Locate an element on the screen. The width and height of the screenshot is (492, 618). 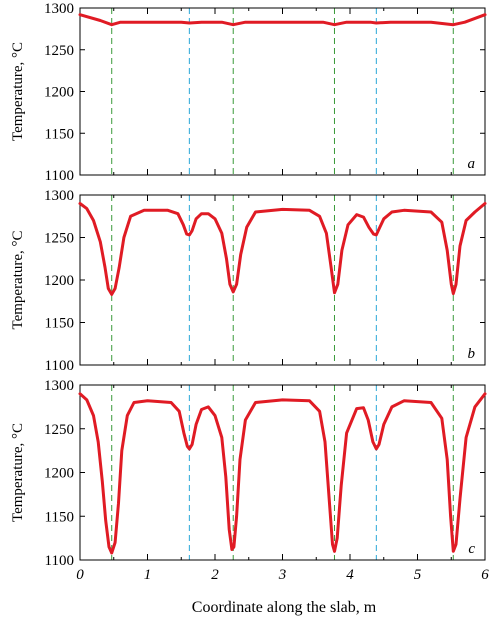
y-tick-label-c-2: 1200 is located at coordinates (59, 474).